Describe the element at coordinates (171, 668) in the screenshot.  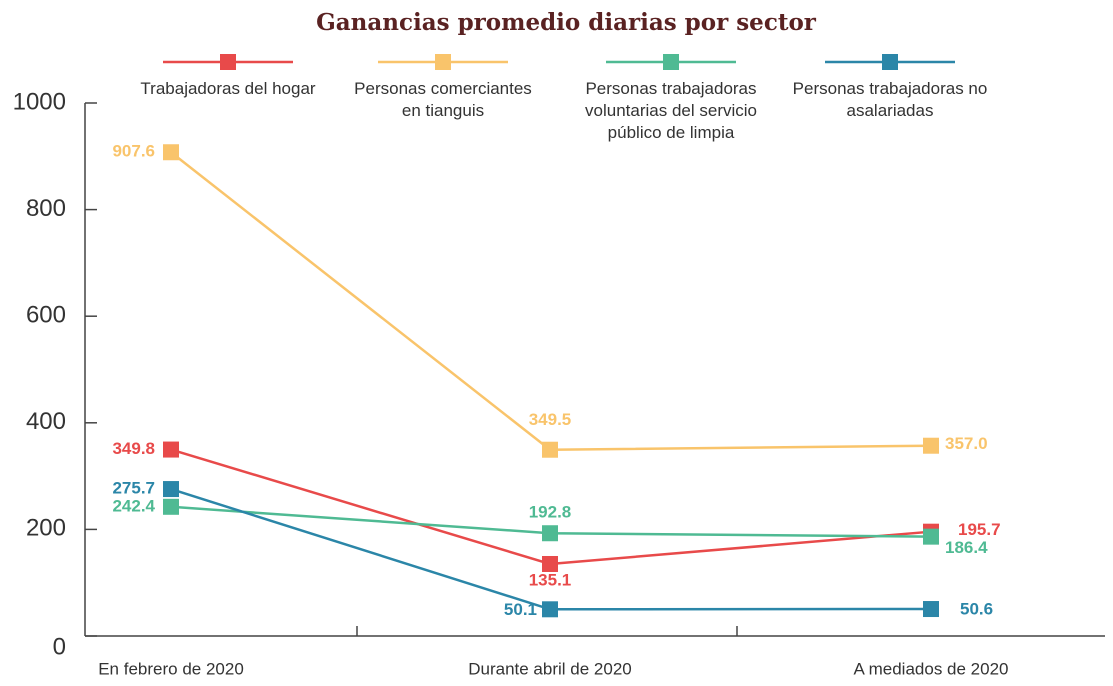
I see `x-tick-label: En febrero de 2020` at that location.